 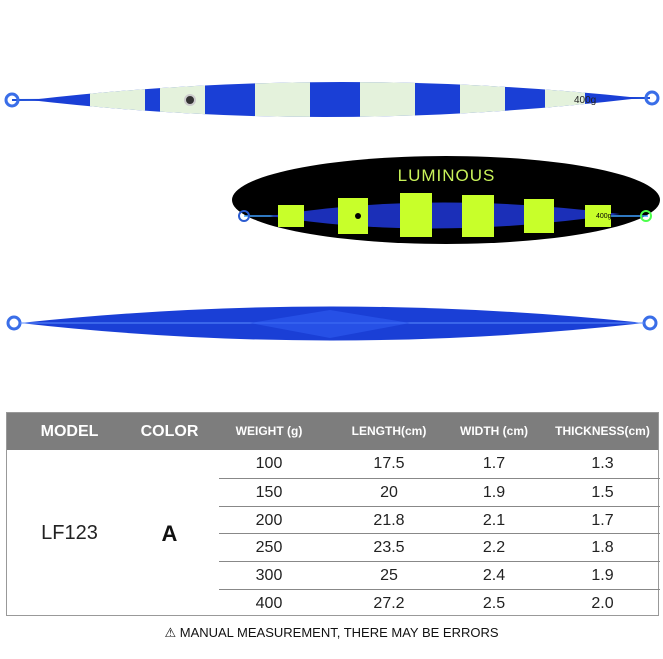 What do you see at coordinates (389, 576) in the screenshot?
I see `length-cell: 25` at bounding box center [389, 576].